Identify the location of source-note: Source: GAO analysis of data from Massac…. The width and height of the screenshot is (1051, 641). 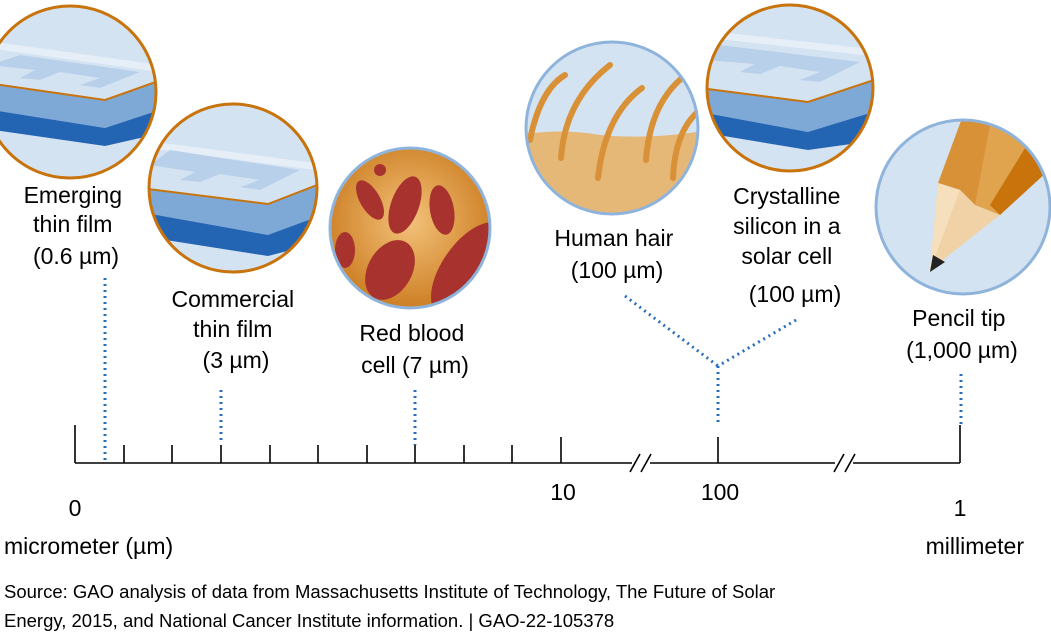
(392, 606).